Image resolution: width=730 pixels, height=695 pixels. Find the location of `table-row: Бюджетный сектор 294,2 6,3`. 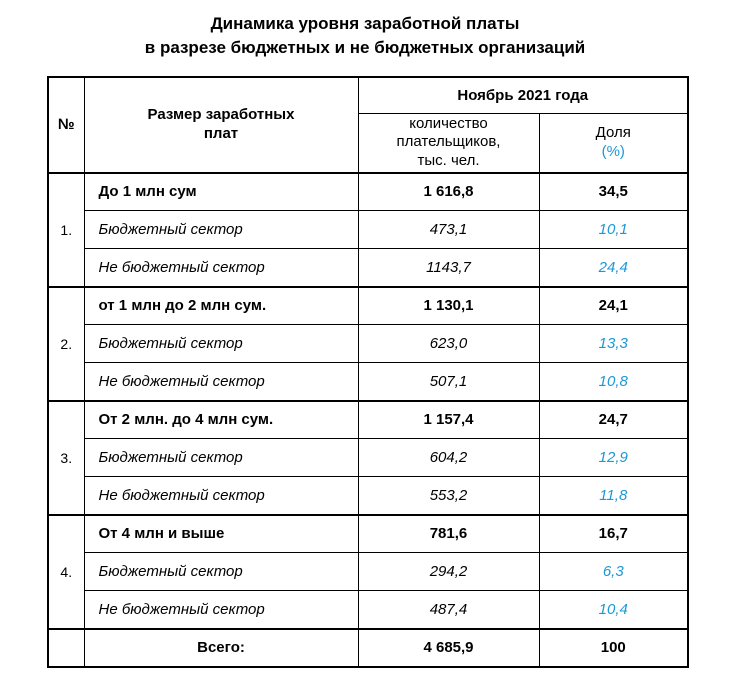

table-row: Бюджетный сектор 294,2 6,3 is located at coordinates (368, 572).